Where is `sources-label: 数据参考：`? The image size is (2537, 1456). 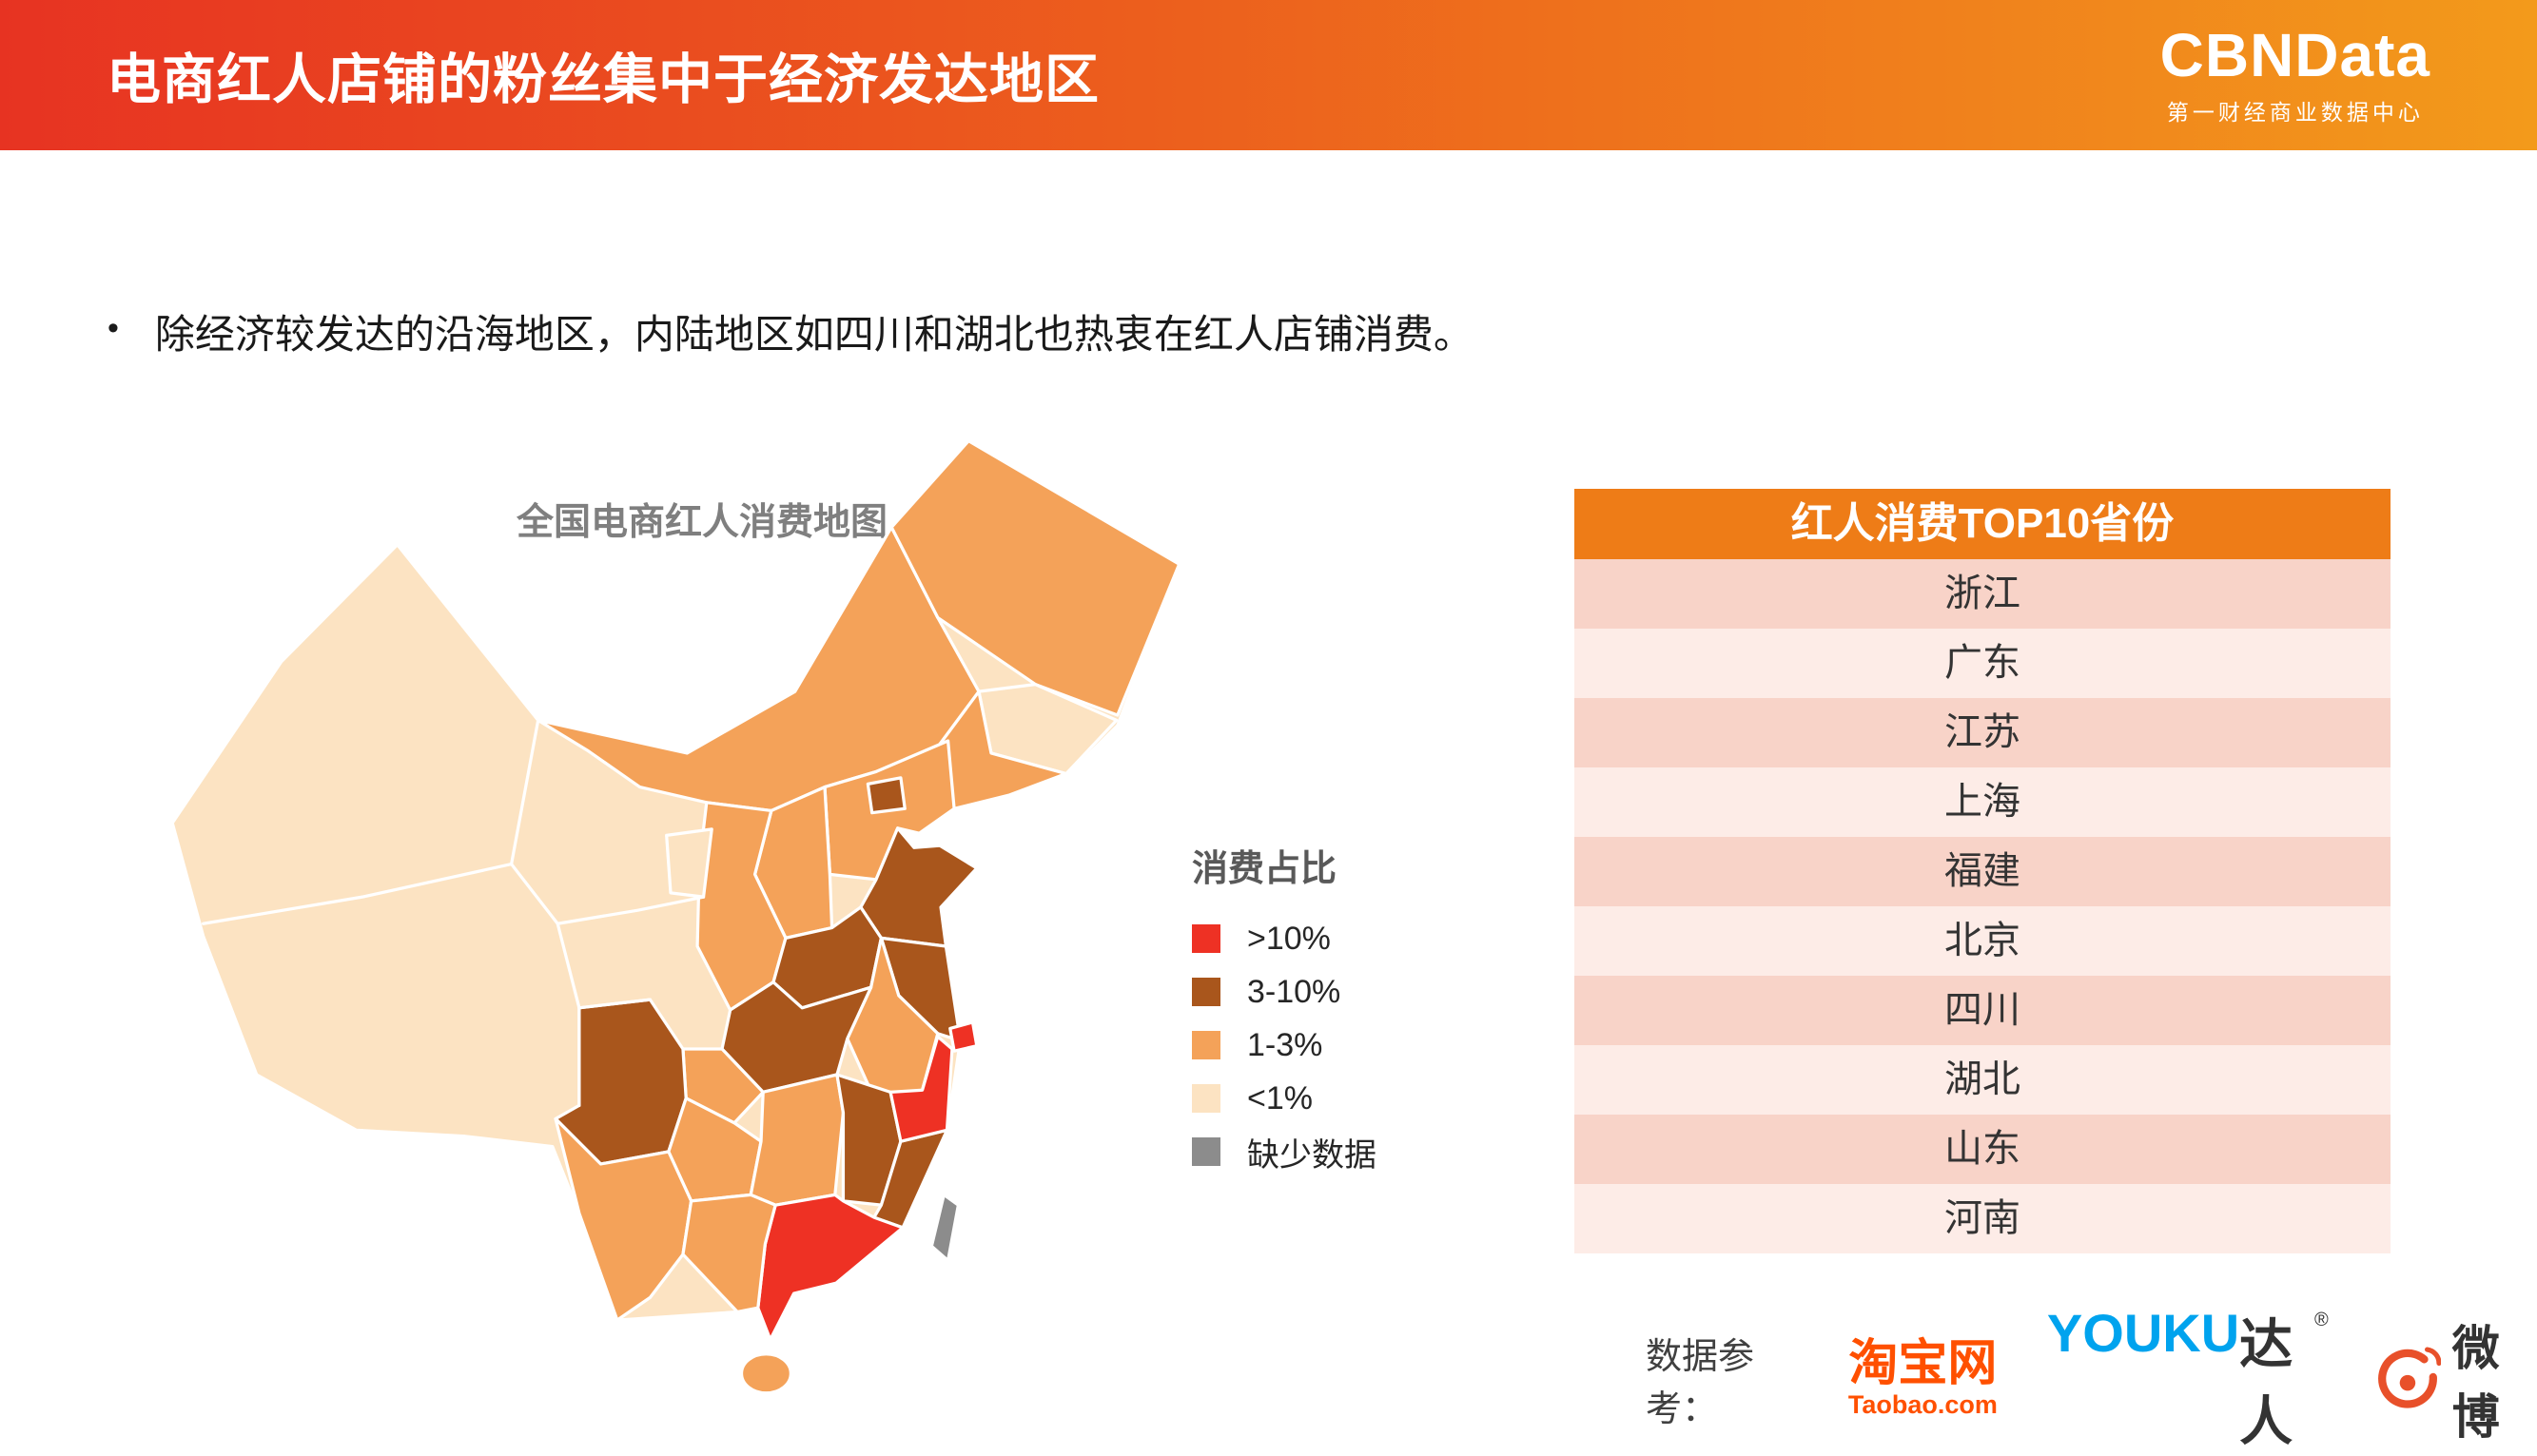
sources-label: 数据参考： is located at coordinates (1700, 1383).